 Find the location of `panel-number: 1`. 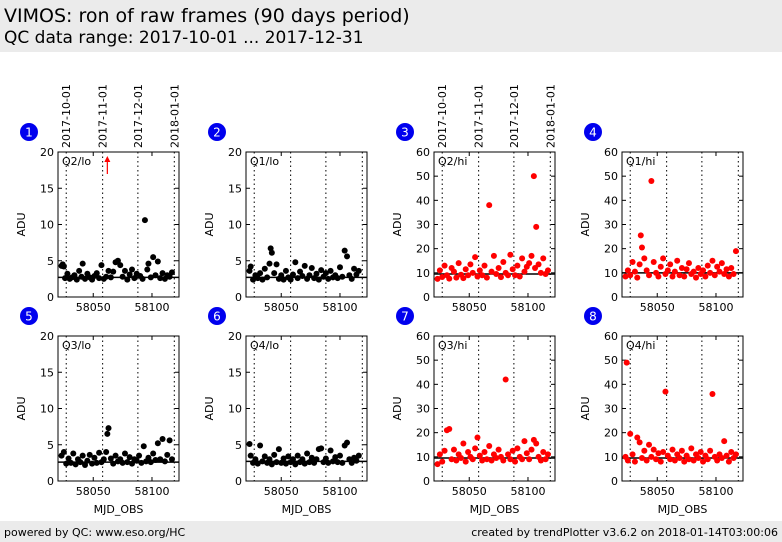

panel-number: 1 is located at coordinates (29, 133).